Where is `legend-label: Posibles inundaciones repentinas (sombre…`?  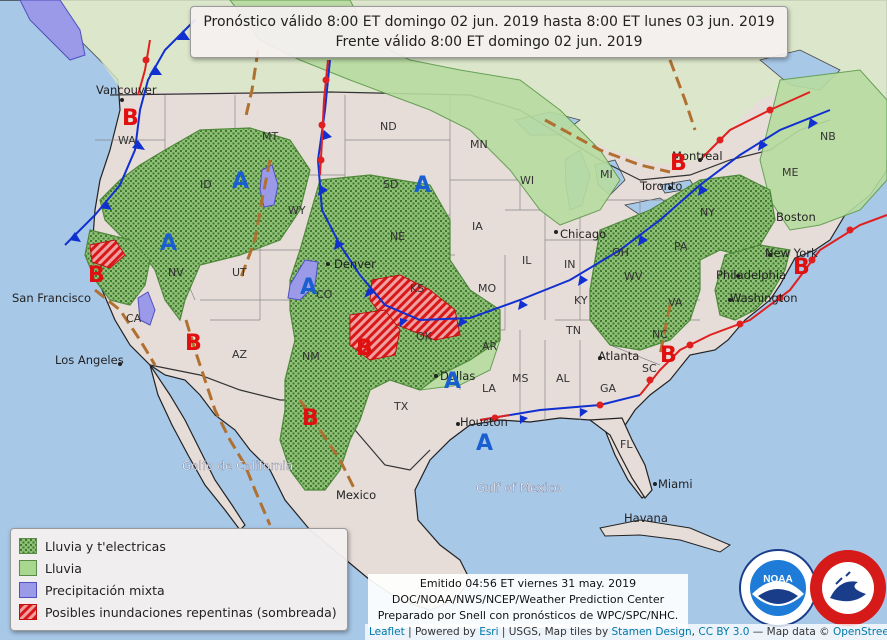
legend-label: Posibles inundaciones repentinas (sombre… is located at coordinates (191, 612).